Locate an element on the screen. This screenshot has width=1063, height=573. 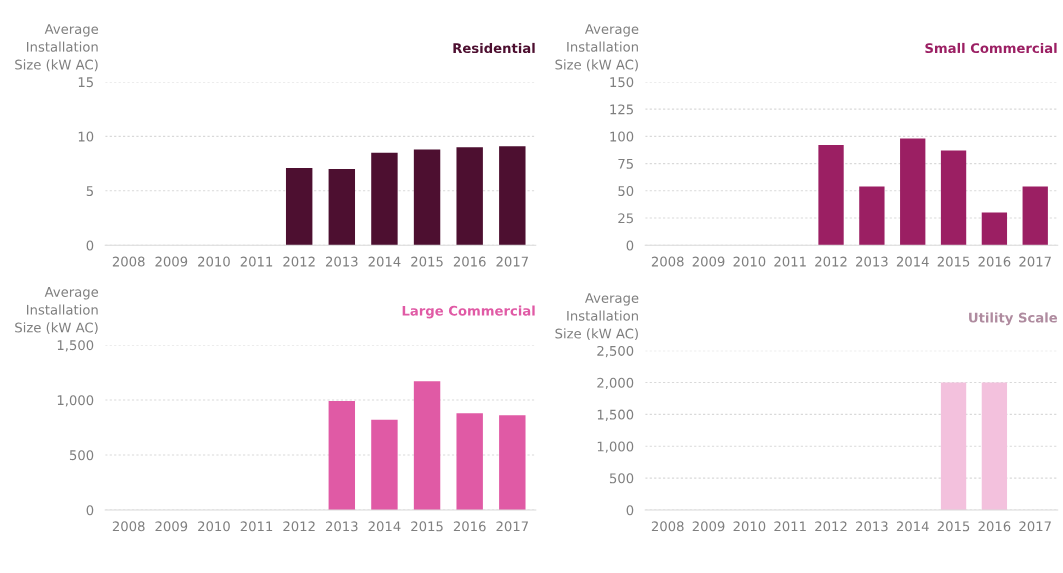
chart-title: Small Commercial is located at coordinates (991, 48).